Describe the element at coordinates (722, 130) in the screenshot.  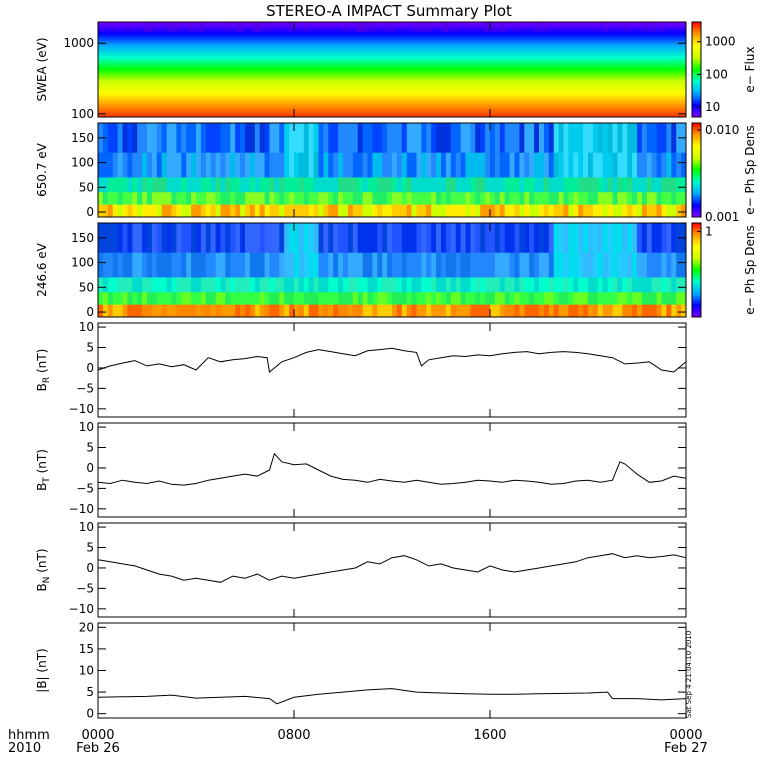
I see `colorbar-tick-label: 0.010` at that location.